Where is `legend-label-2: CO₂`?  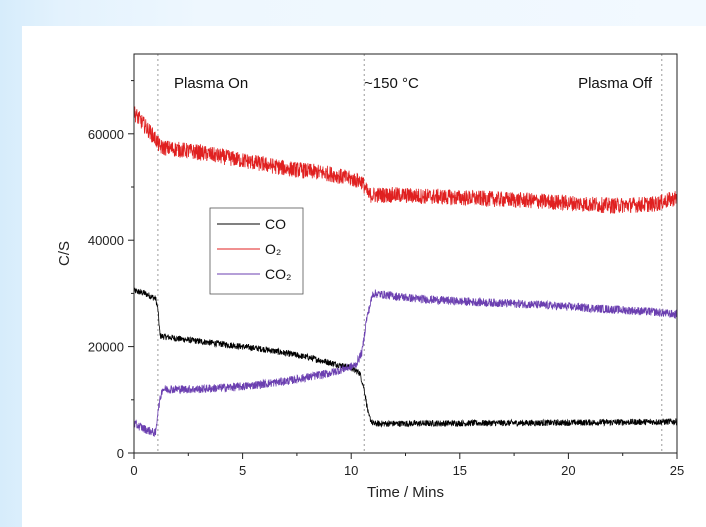
legend-label-2: CO₂ is located at coordinates (278, 274).